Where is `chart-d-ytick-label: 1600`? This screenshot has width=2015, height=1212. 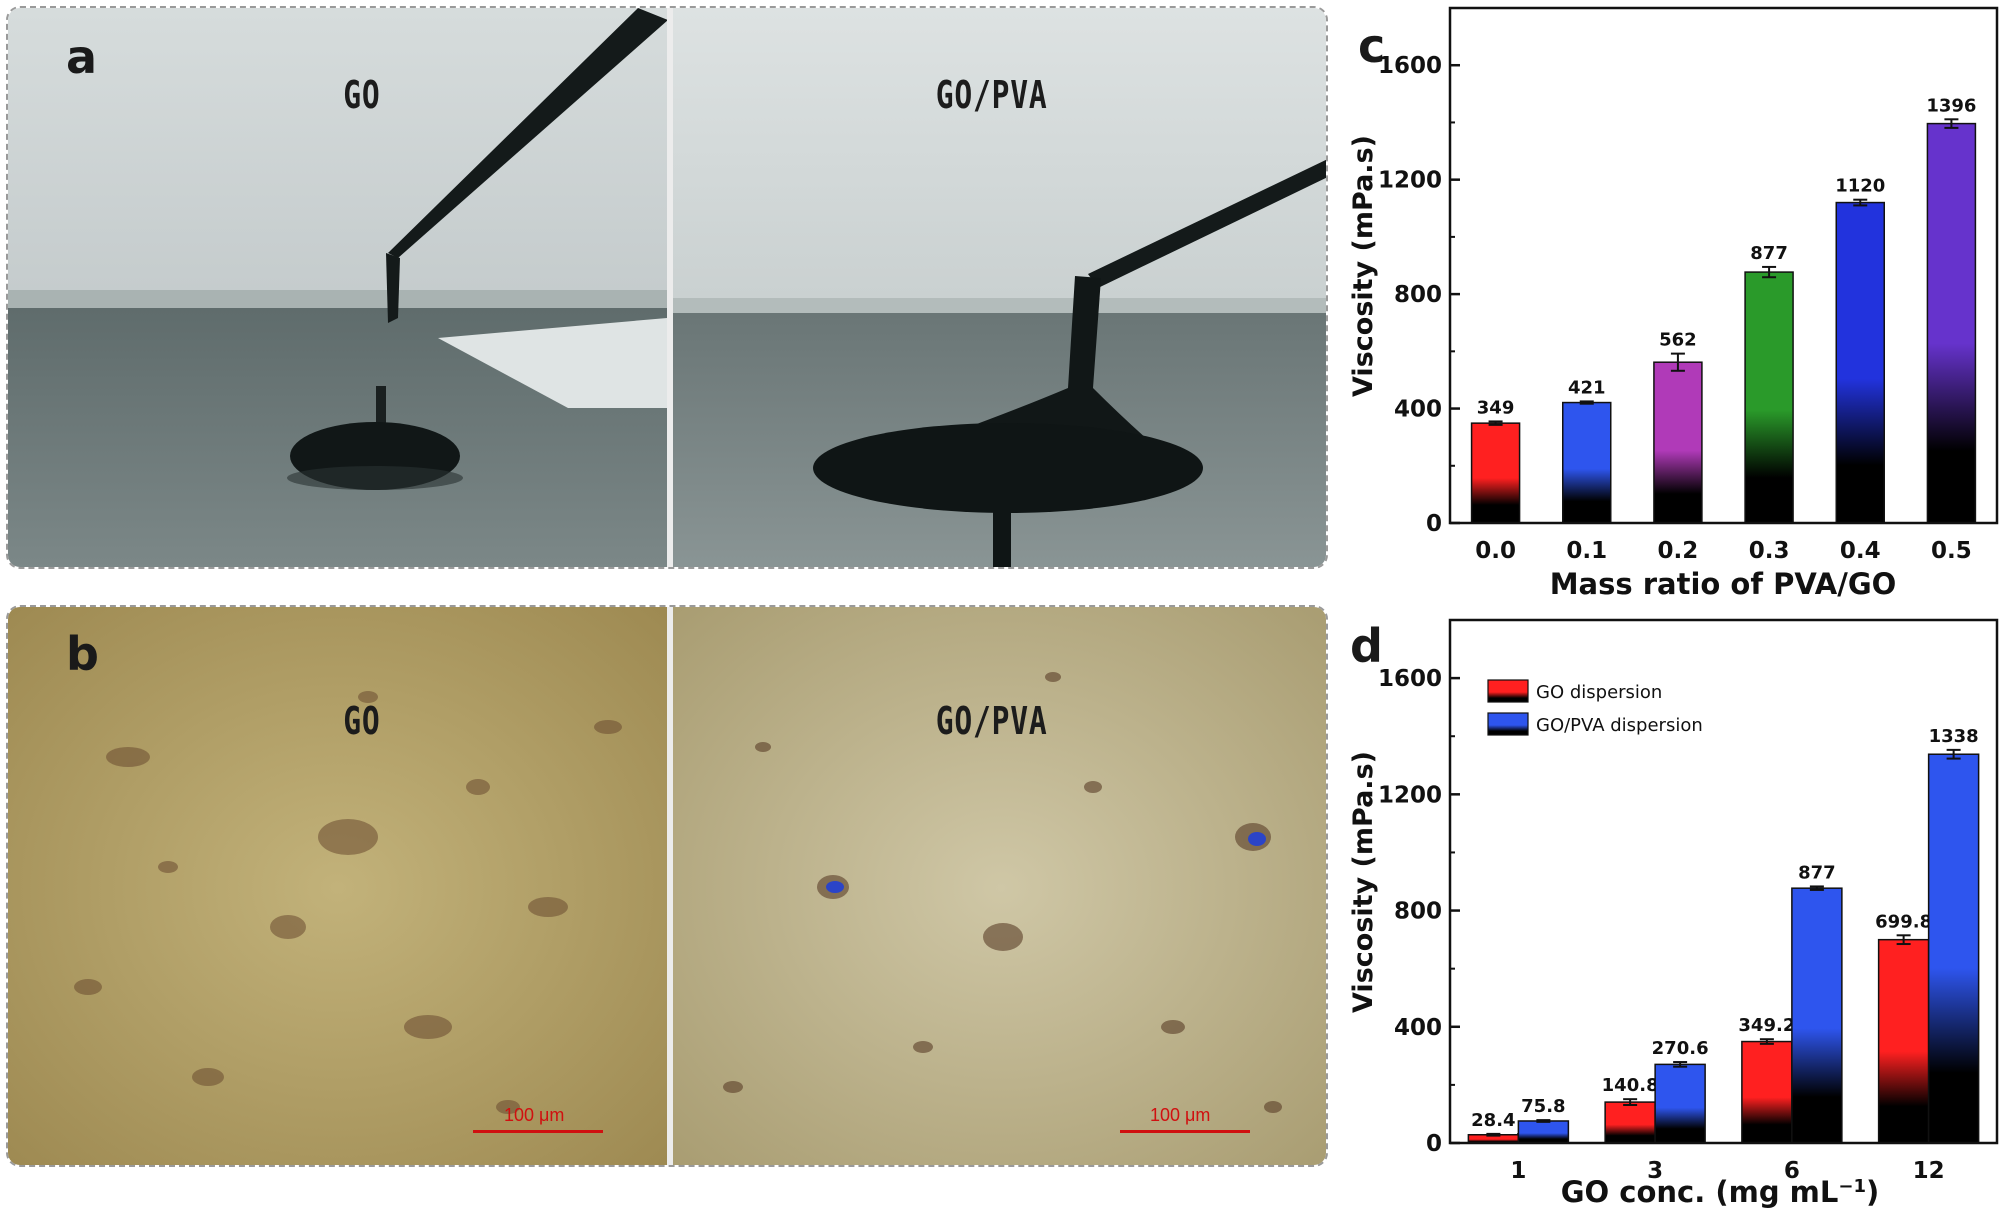
chart-d-ytick-label: 1600 is located at coordinates (1410, 679).